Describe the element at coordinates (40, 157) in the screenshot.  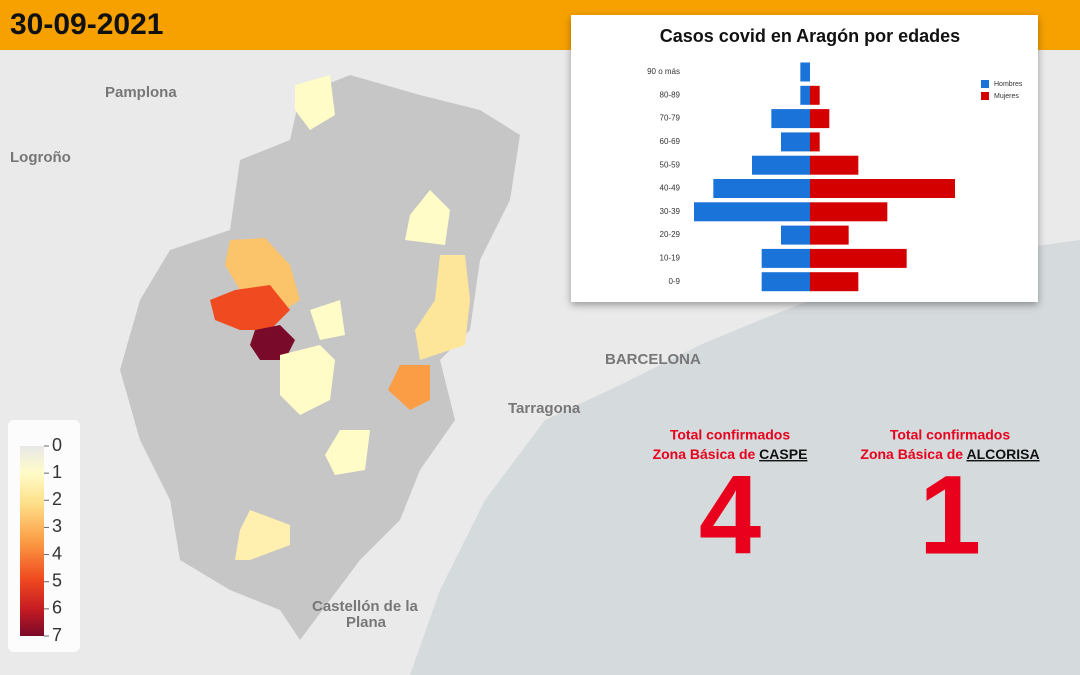
I see `place-label: Logroño` at that location.